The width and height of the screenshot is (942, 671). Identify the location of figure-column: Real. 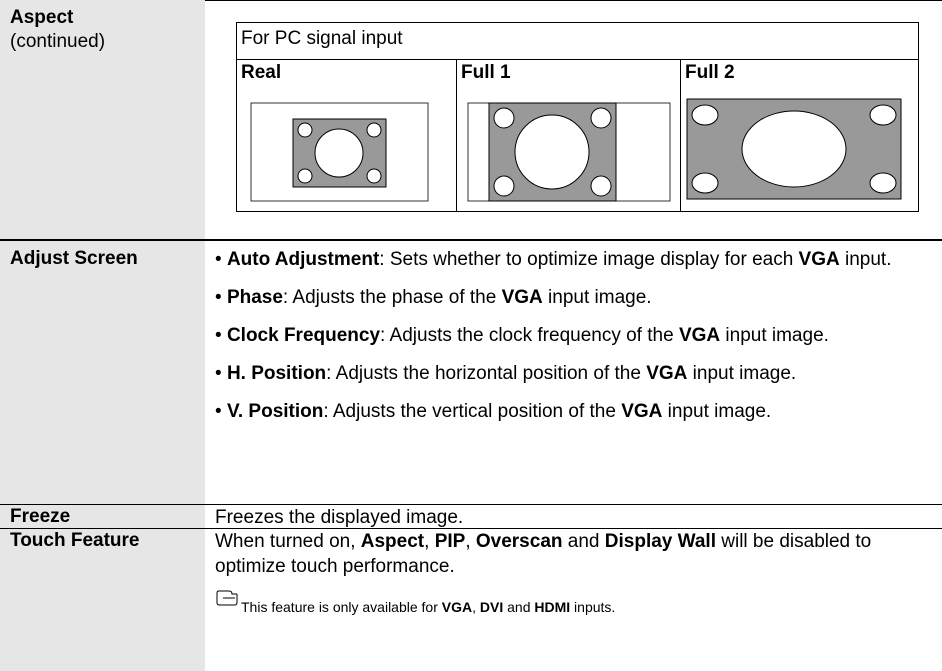
(346, 135).